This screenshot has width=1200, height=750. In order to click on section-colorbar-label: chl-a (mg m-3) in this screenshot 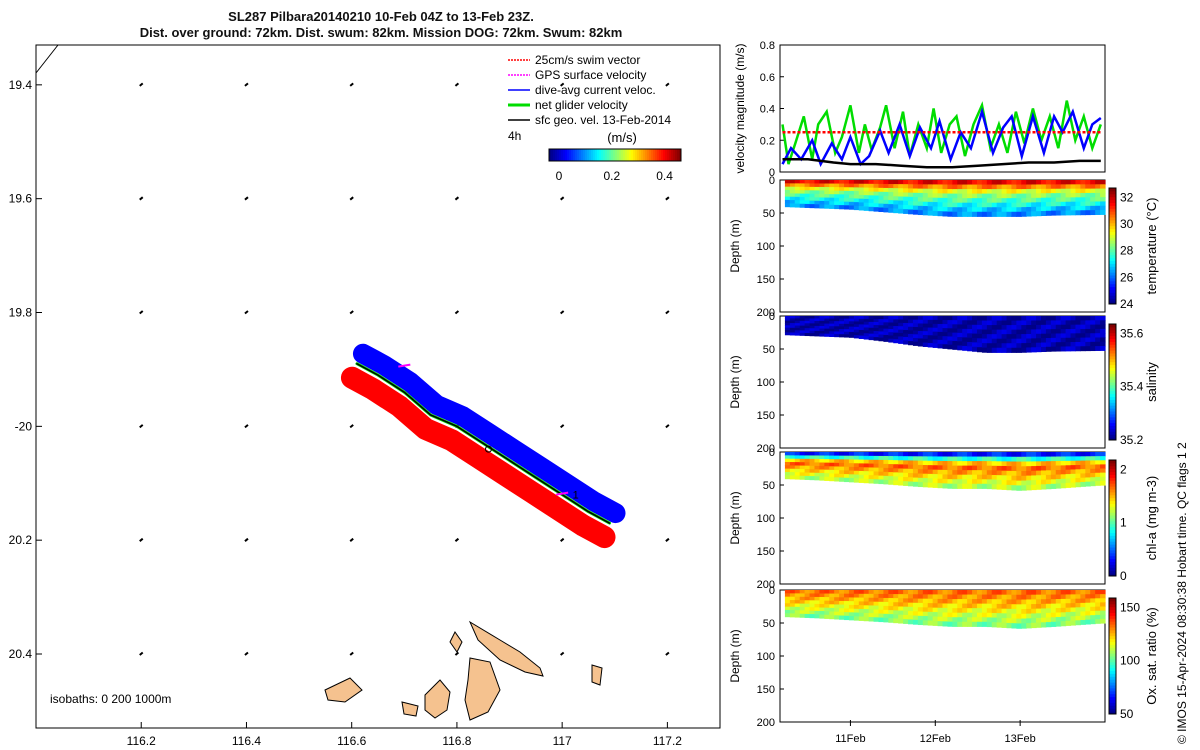, I will do `click(1151, 518)`.